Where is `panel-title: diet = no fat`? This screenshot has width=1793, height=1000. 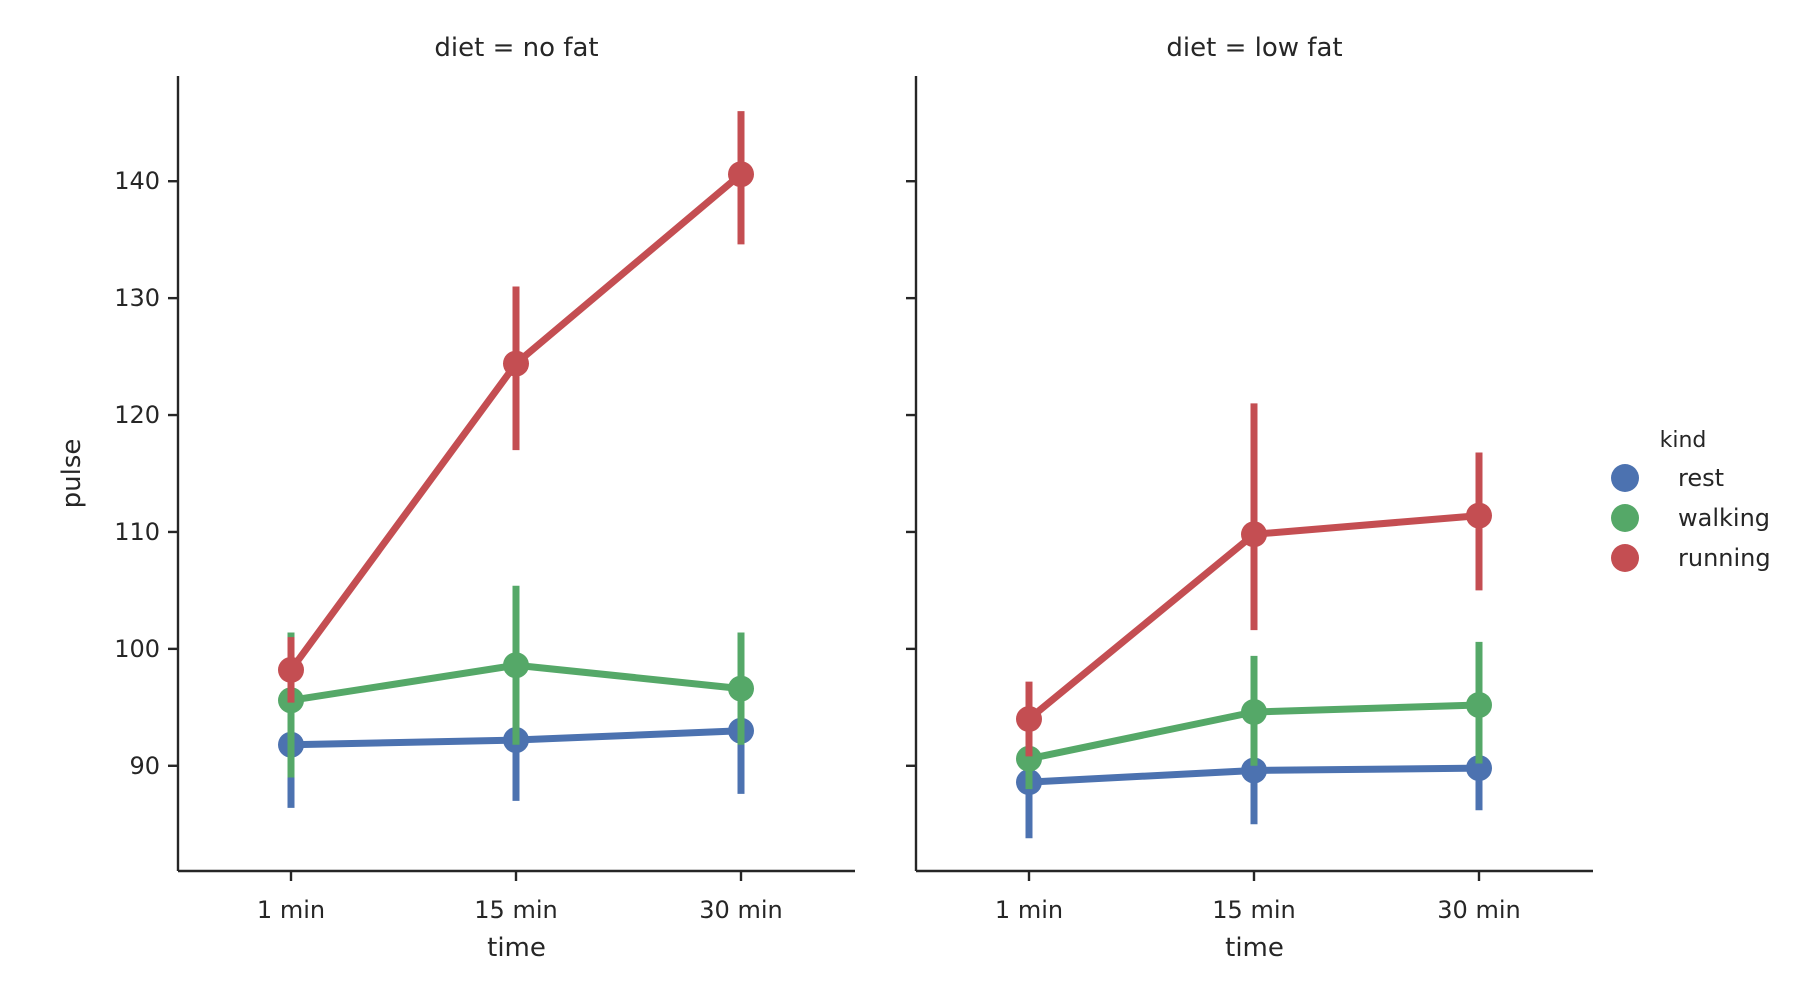 panel-title: diet = no fat is located at coordinates (516, 48).